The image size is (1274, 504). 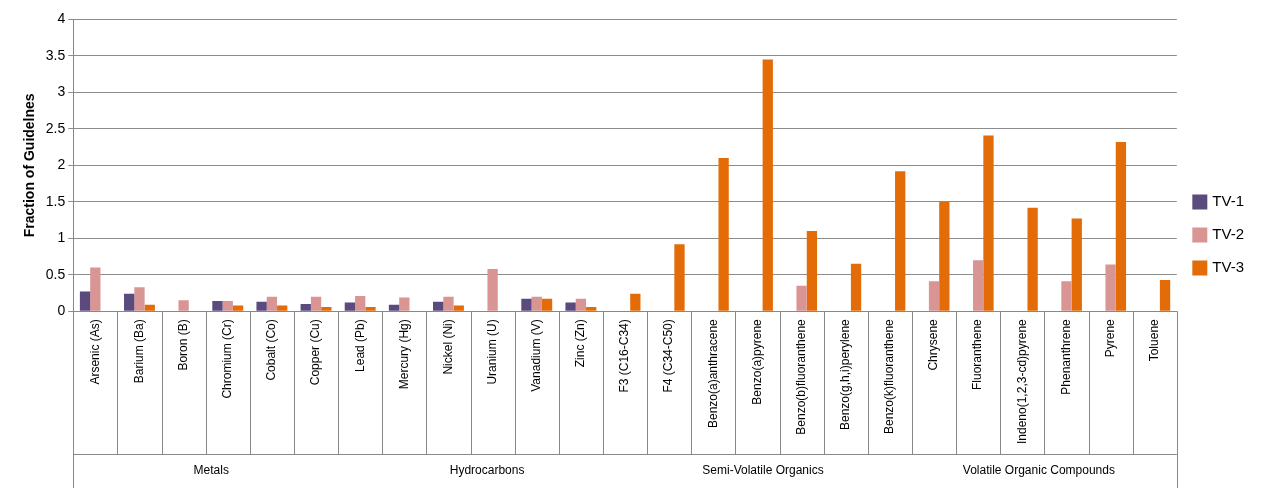 I want to click on y-tick-label: 0.5, so click(x=55, y=273).